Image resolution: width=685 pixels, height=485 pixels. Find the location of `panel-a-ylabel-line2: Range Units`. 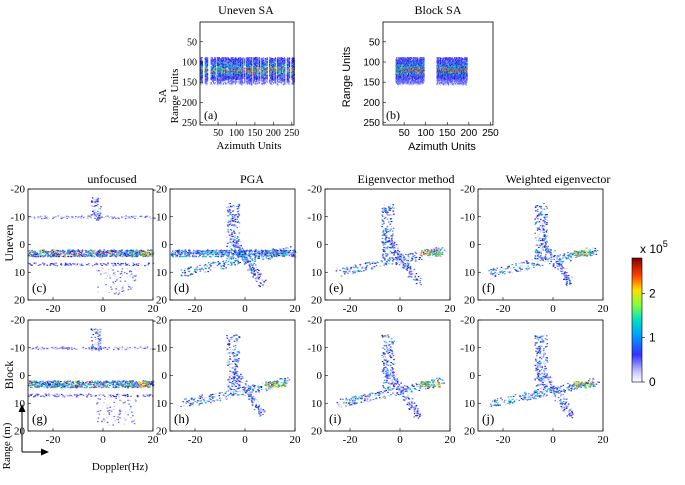

panel-a-ylabel-line2: Range Units is located at coordinates (175, 96).